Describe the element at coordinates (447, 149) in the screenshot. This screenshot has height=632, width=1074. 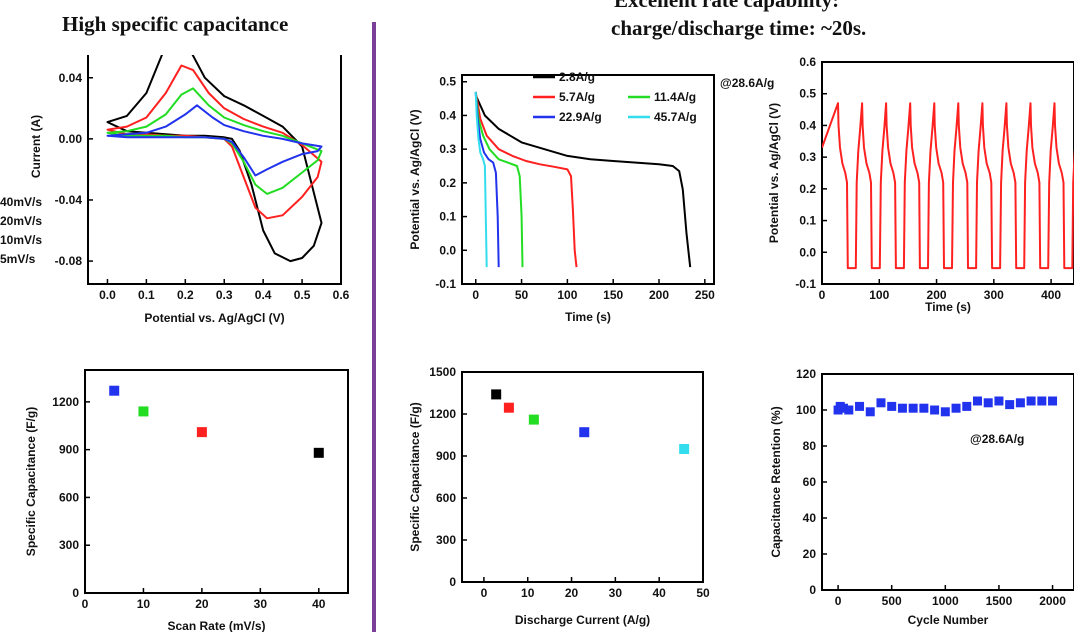
I see `y-tick-label: 0.3` at that location.